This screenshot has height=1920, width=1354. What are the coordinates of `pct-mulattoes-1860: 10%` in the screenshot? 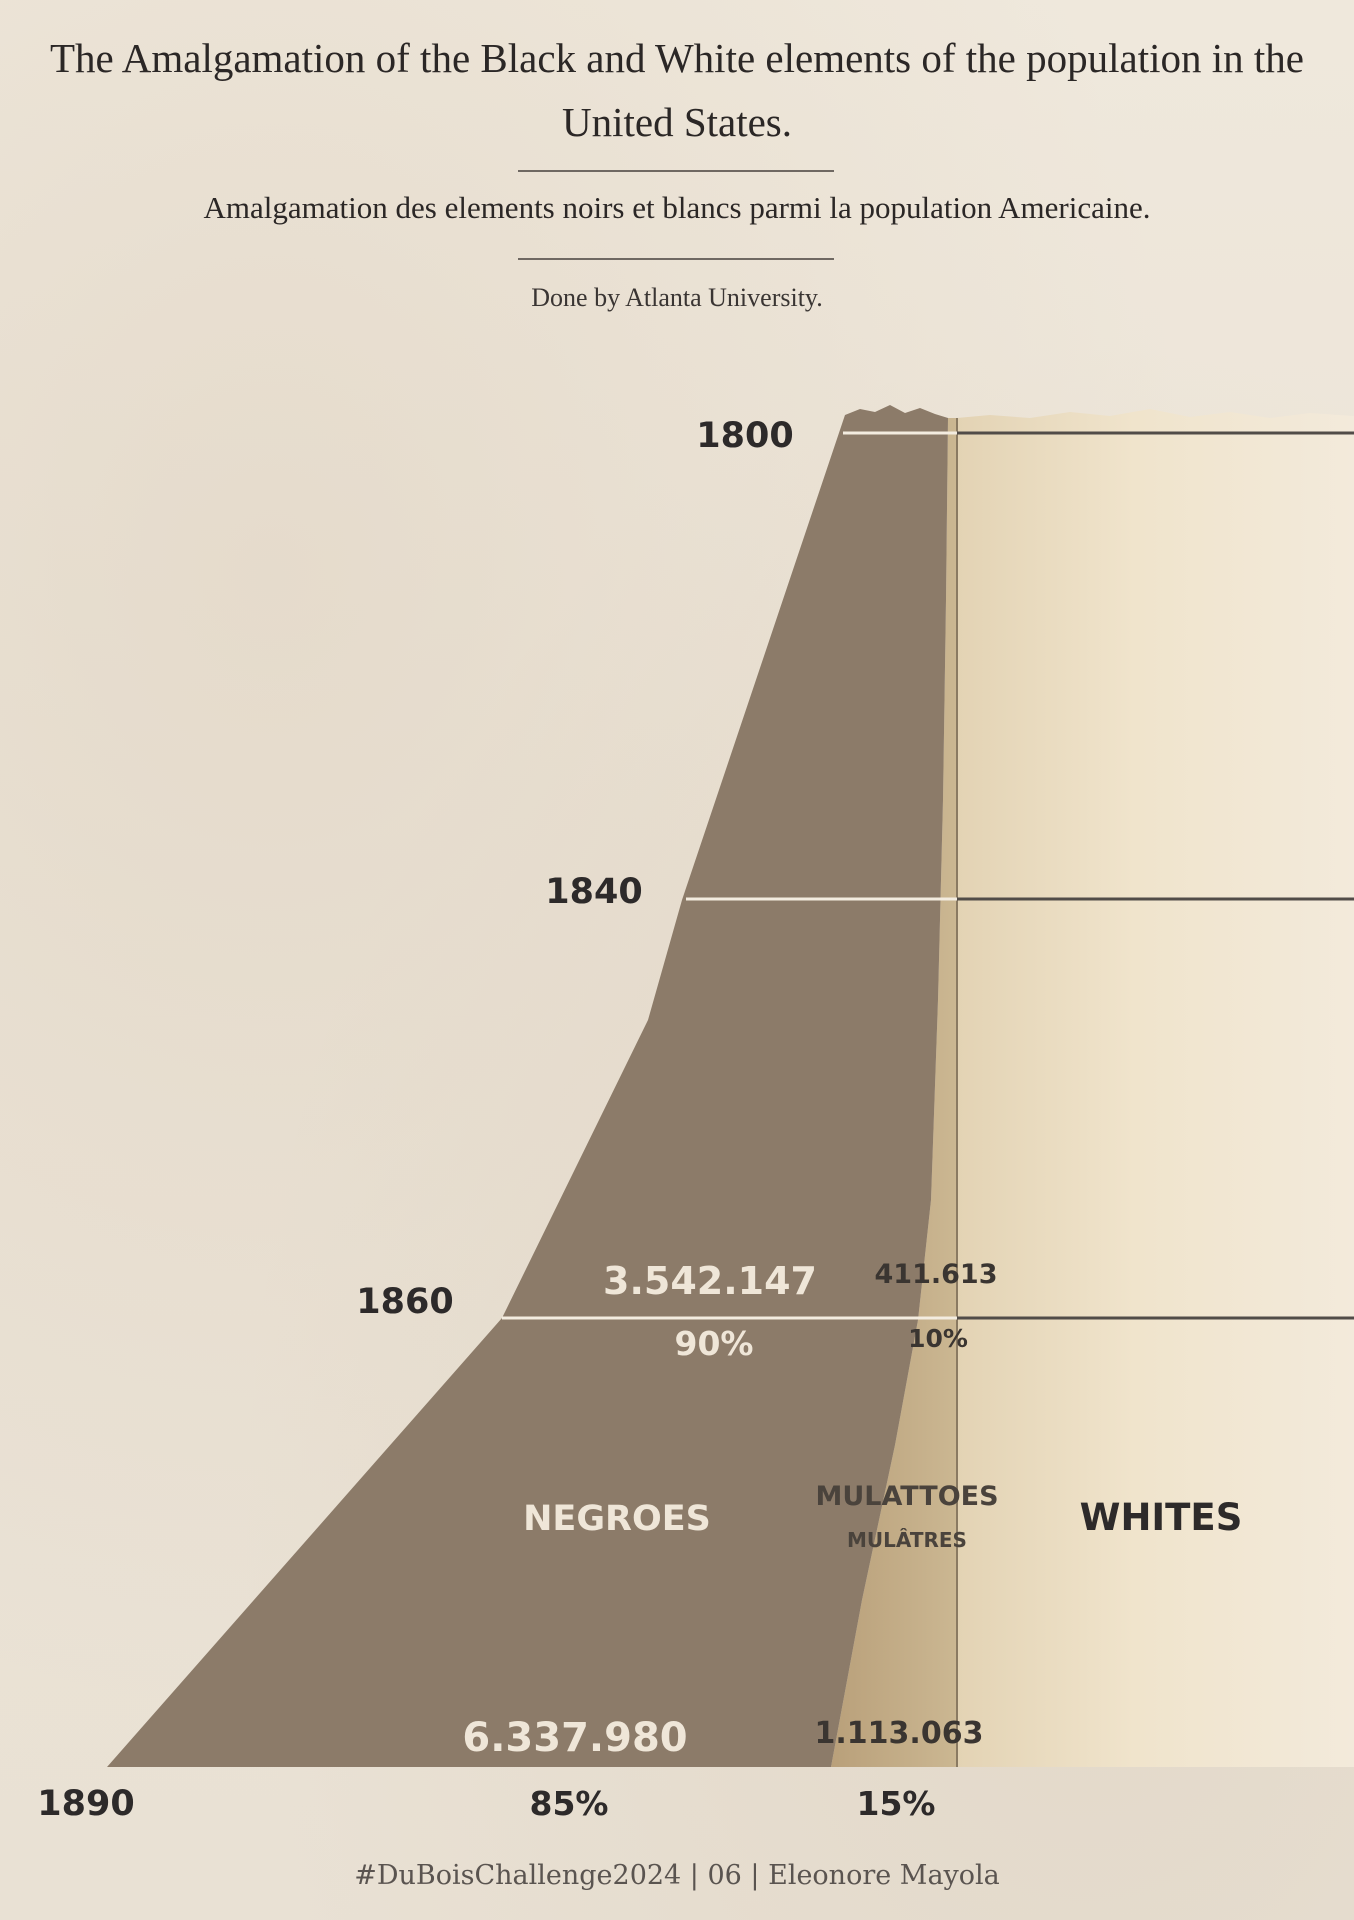 It's located at (938, 1338).